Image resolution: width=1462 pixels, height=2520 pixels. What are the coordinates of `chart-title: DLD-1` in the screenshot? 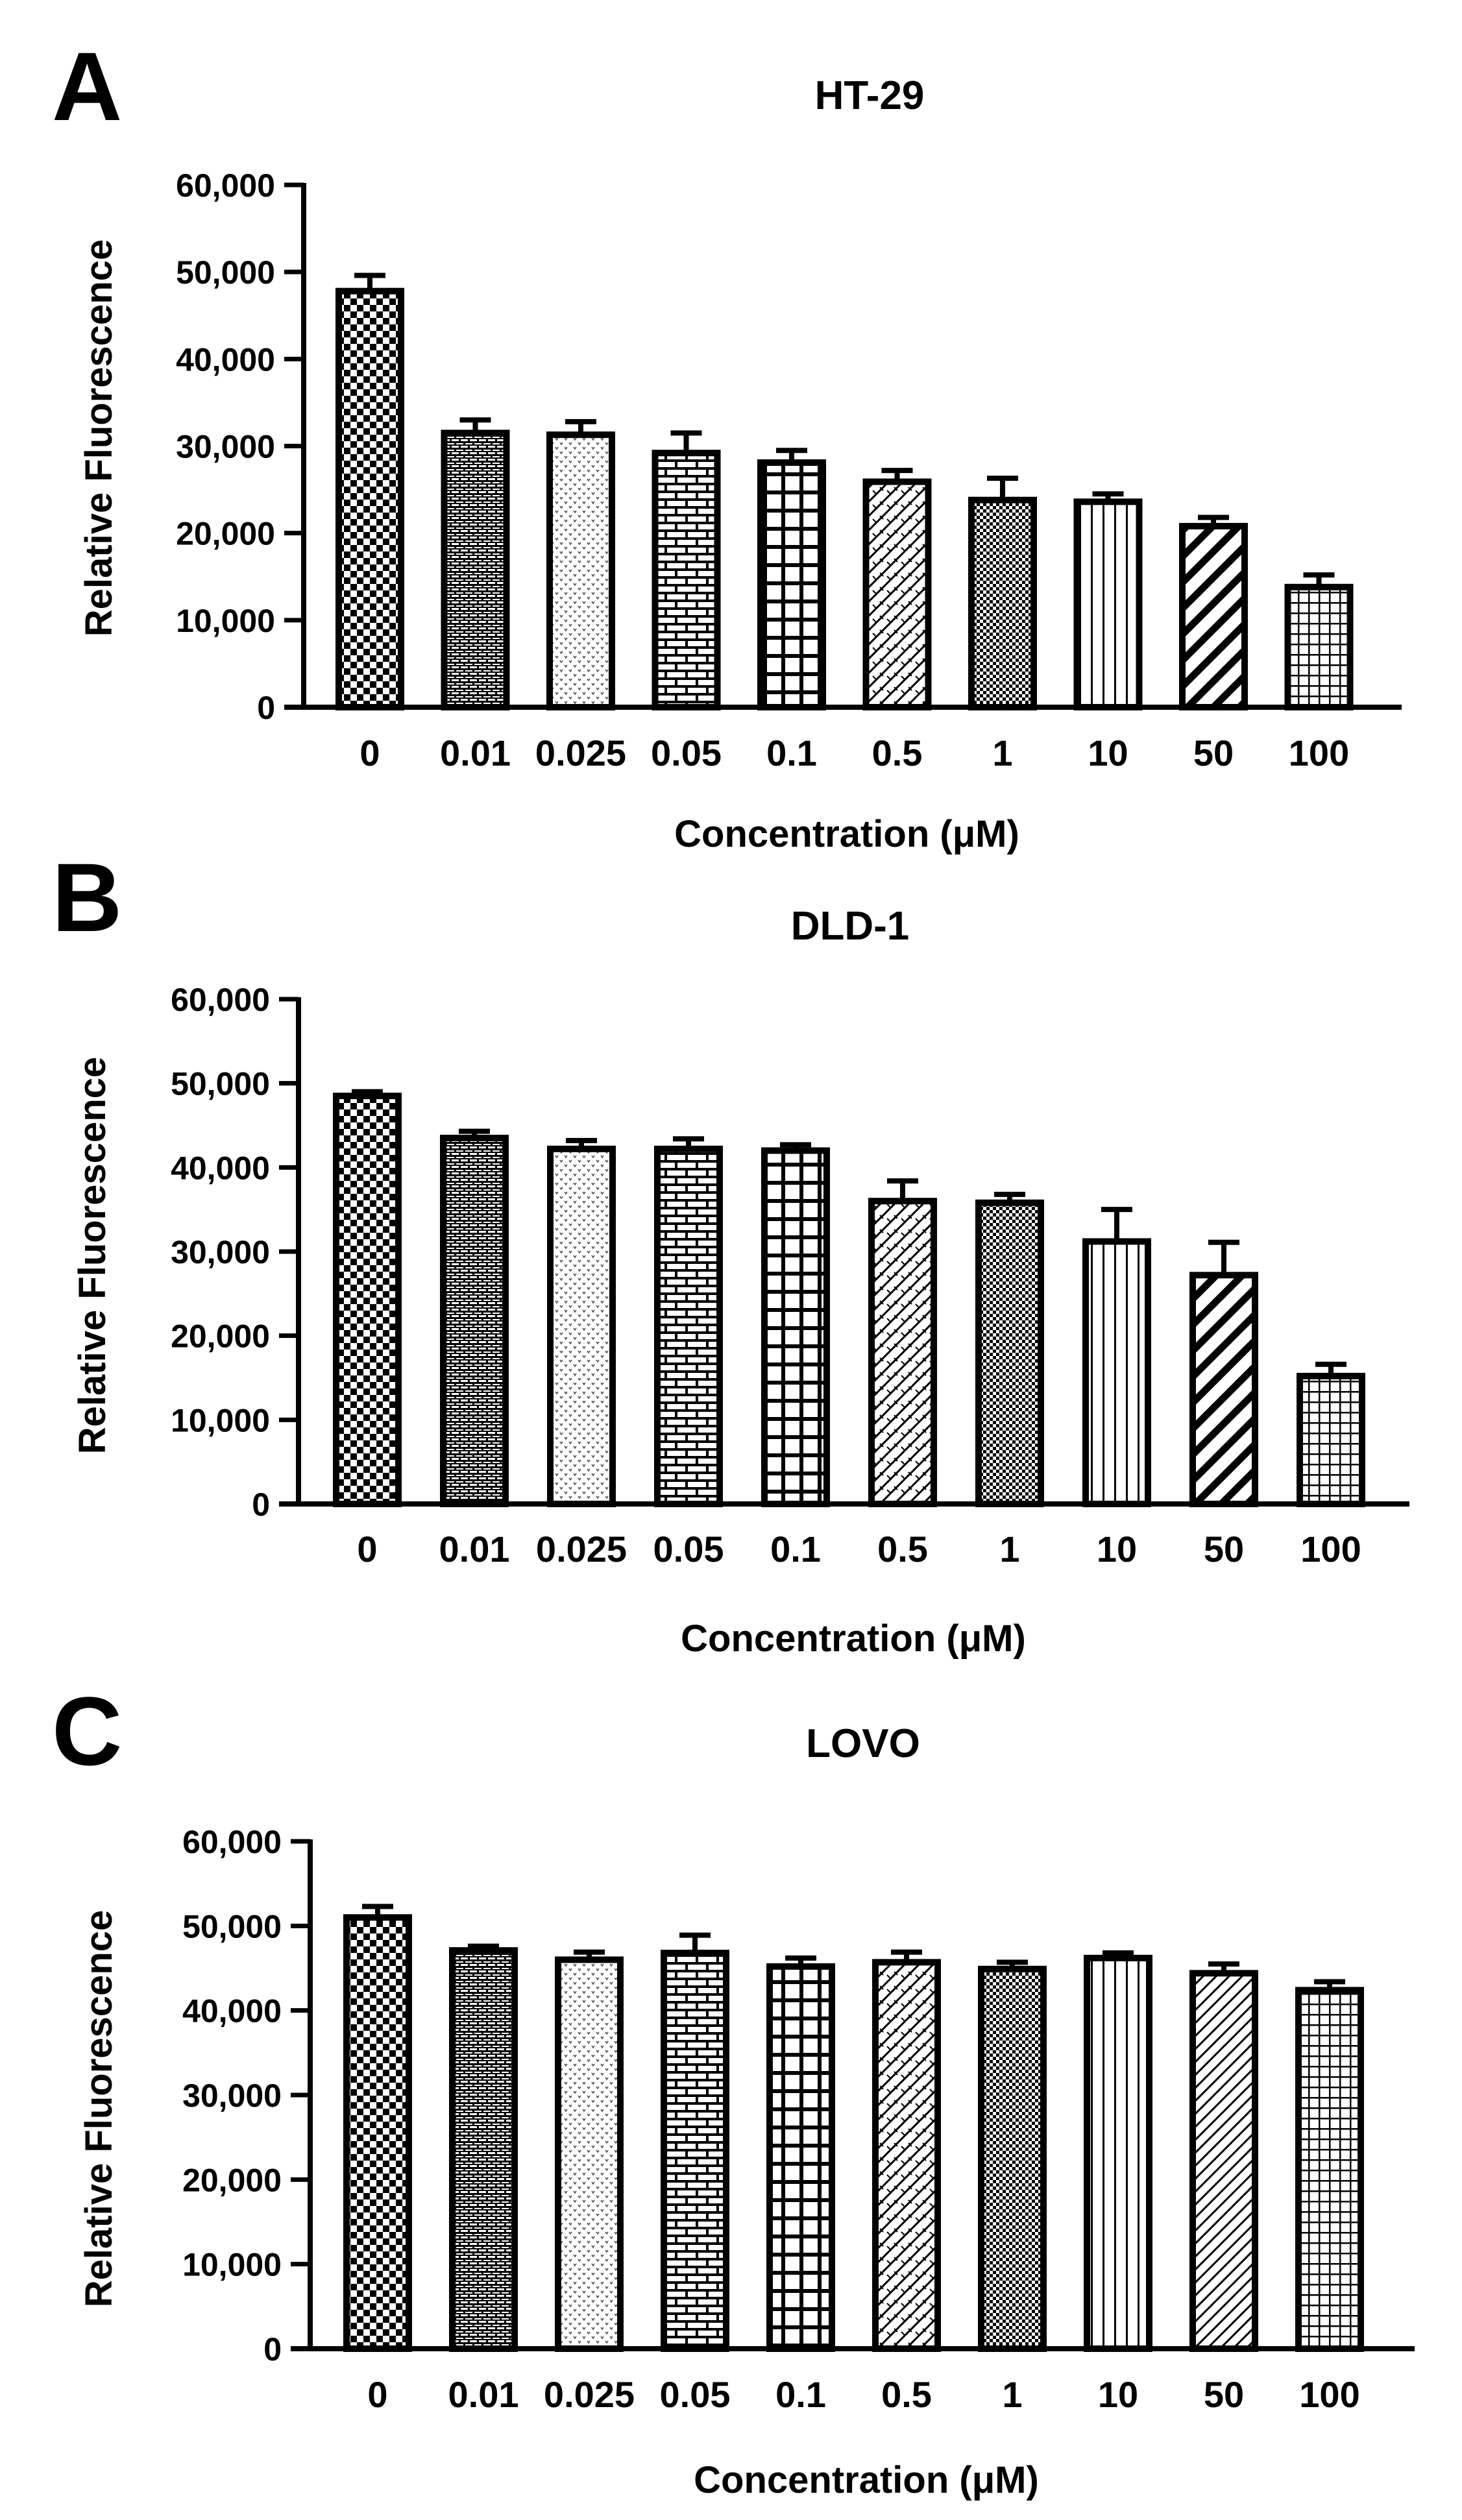 It's located at (850, 926).